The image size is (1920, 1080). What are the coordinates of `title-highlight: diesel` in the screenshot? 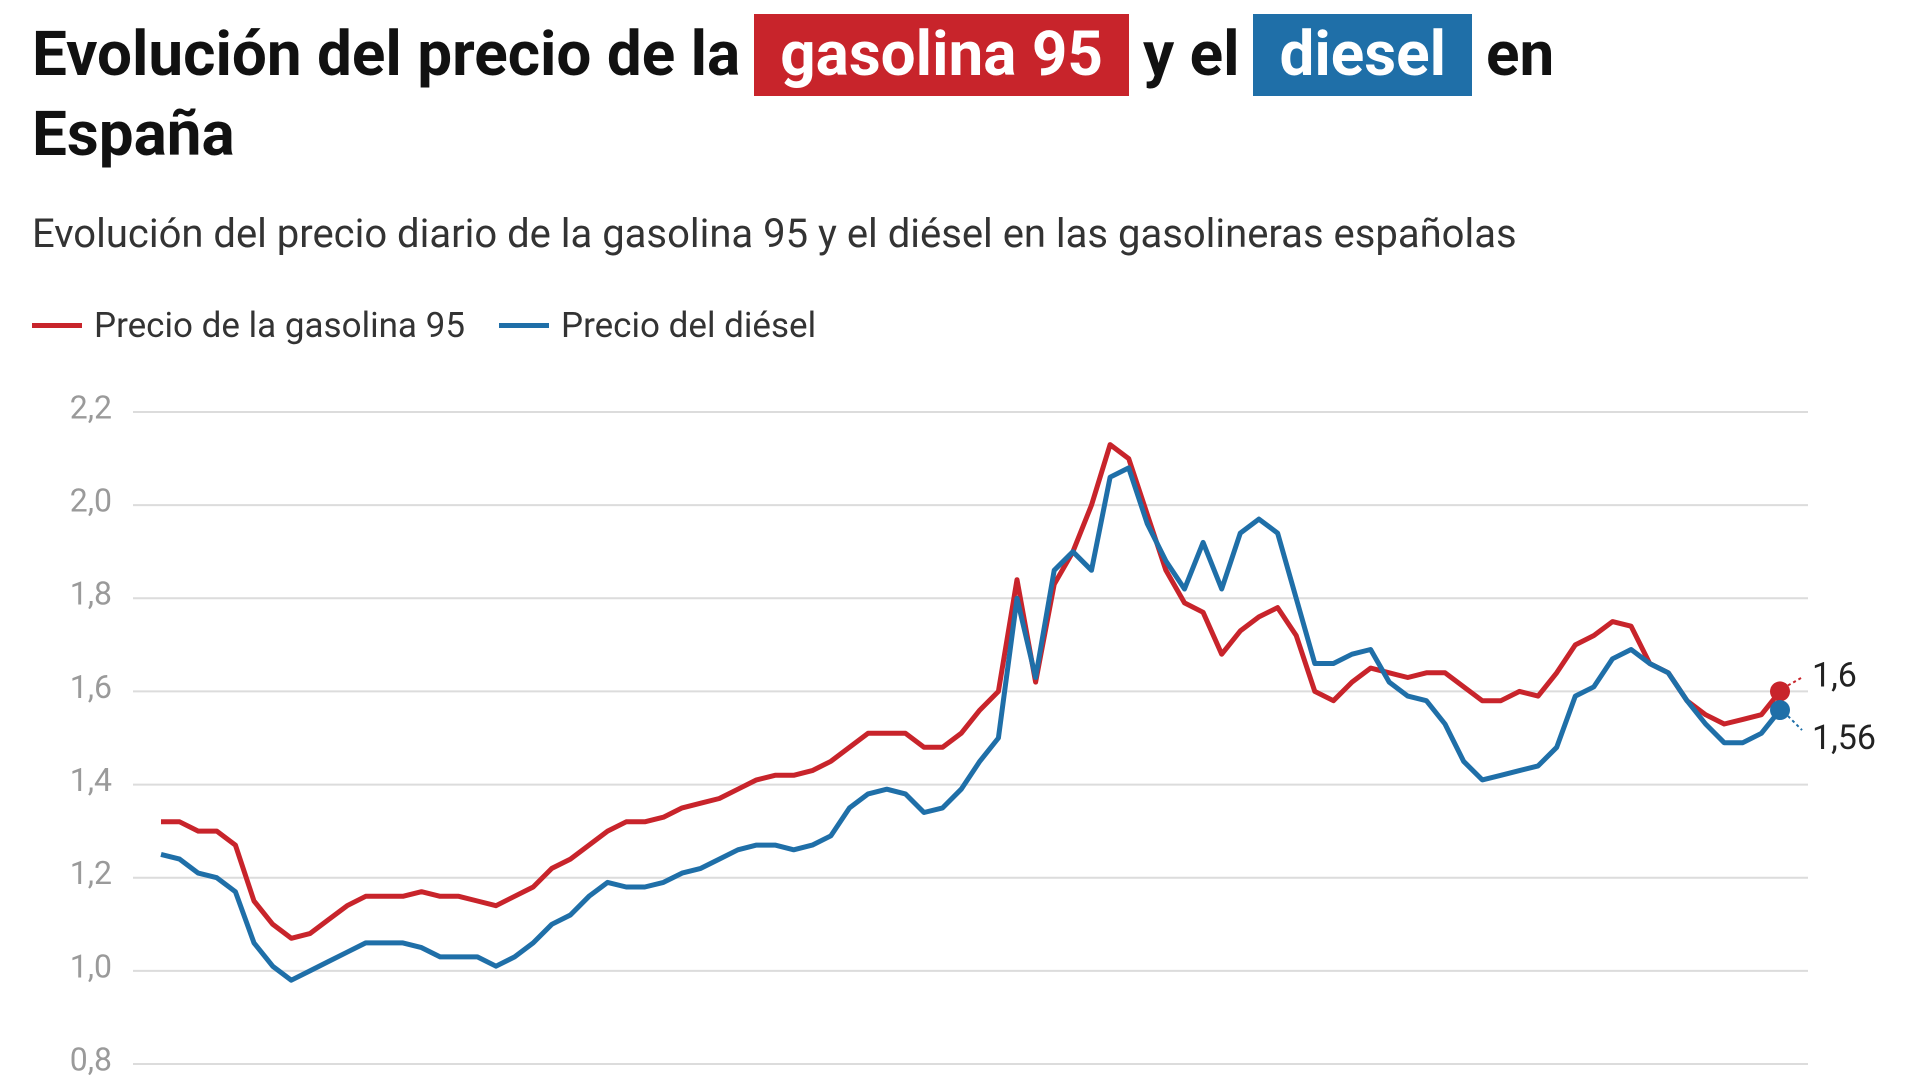 It's located at (1363, 55).